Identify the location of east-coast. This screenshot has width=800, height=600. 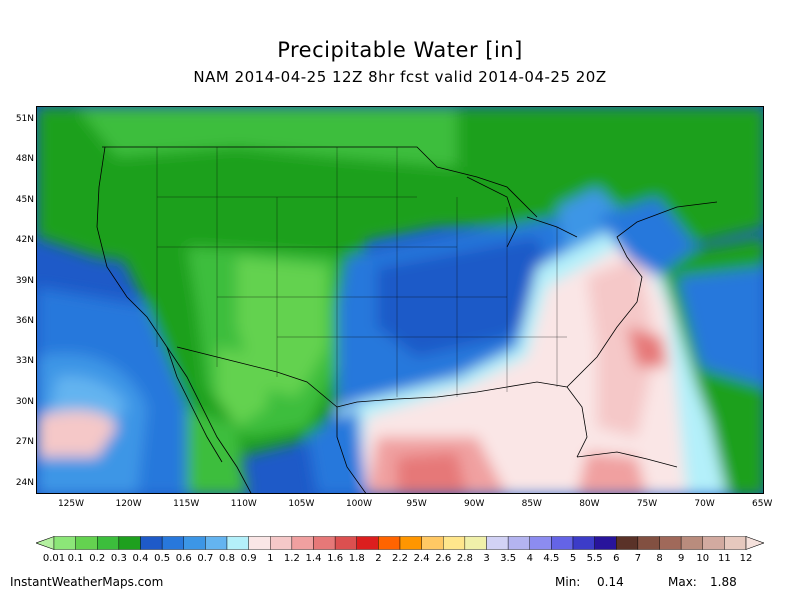
(642, 294).